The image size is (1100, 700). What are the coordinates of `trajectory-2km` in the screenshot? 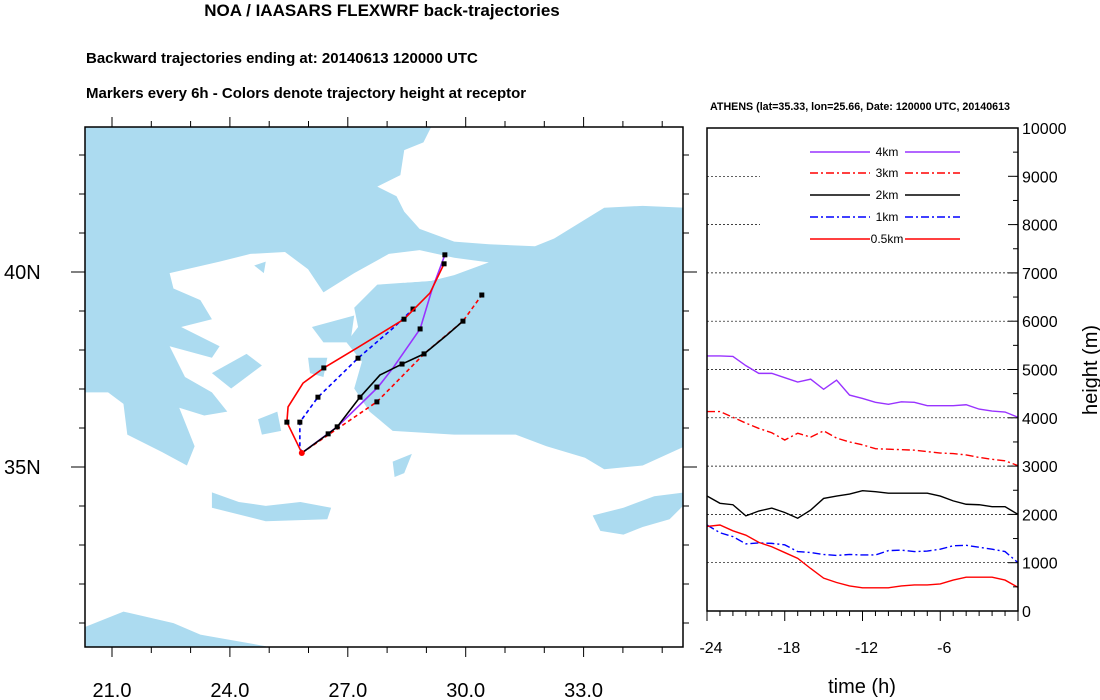 It's located at (382, 387).